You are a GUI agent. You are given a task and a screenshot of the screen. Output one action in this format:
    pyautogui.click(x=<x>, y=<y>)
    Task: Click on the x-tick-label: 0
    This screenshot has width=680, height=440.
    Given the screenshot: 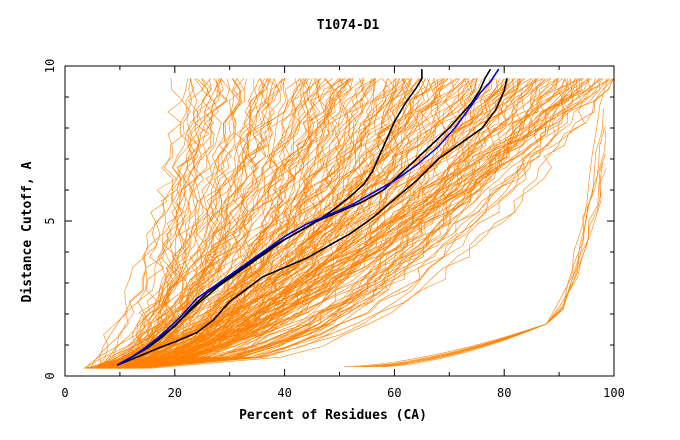 What is the action you would take?
    pyautogui.click(x=64, y=393)
    